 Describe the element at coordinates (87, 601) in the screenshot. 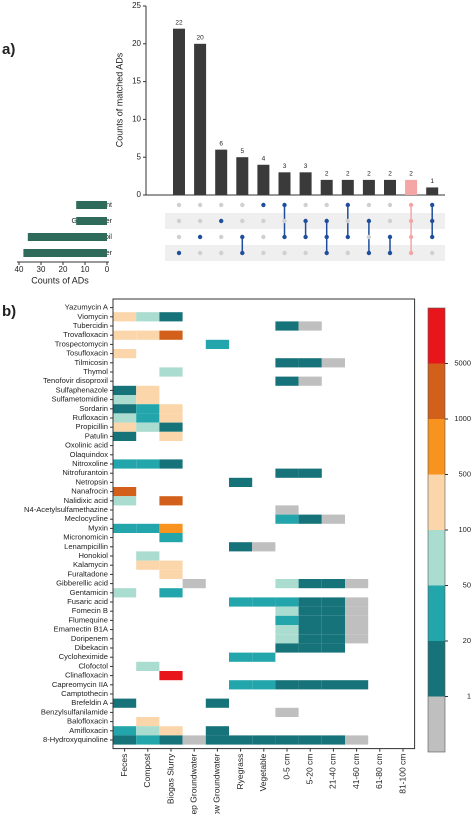

I see `row-label: Fusaric acid` at that location.